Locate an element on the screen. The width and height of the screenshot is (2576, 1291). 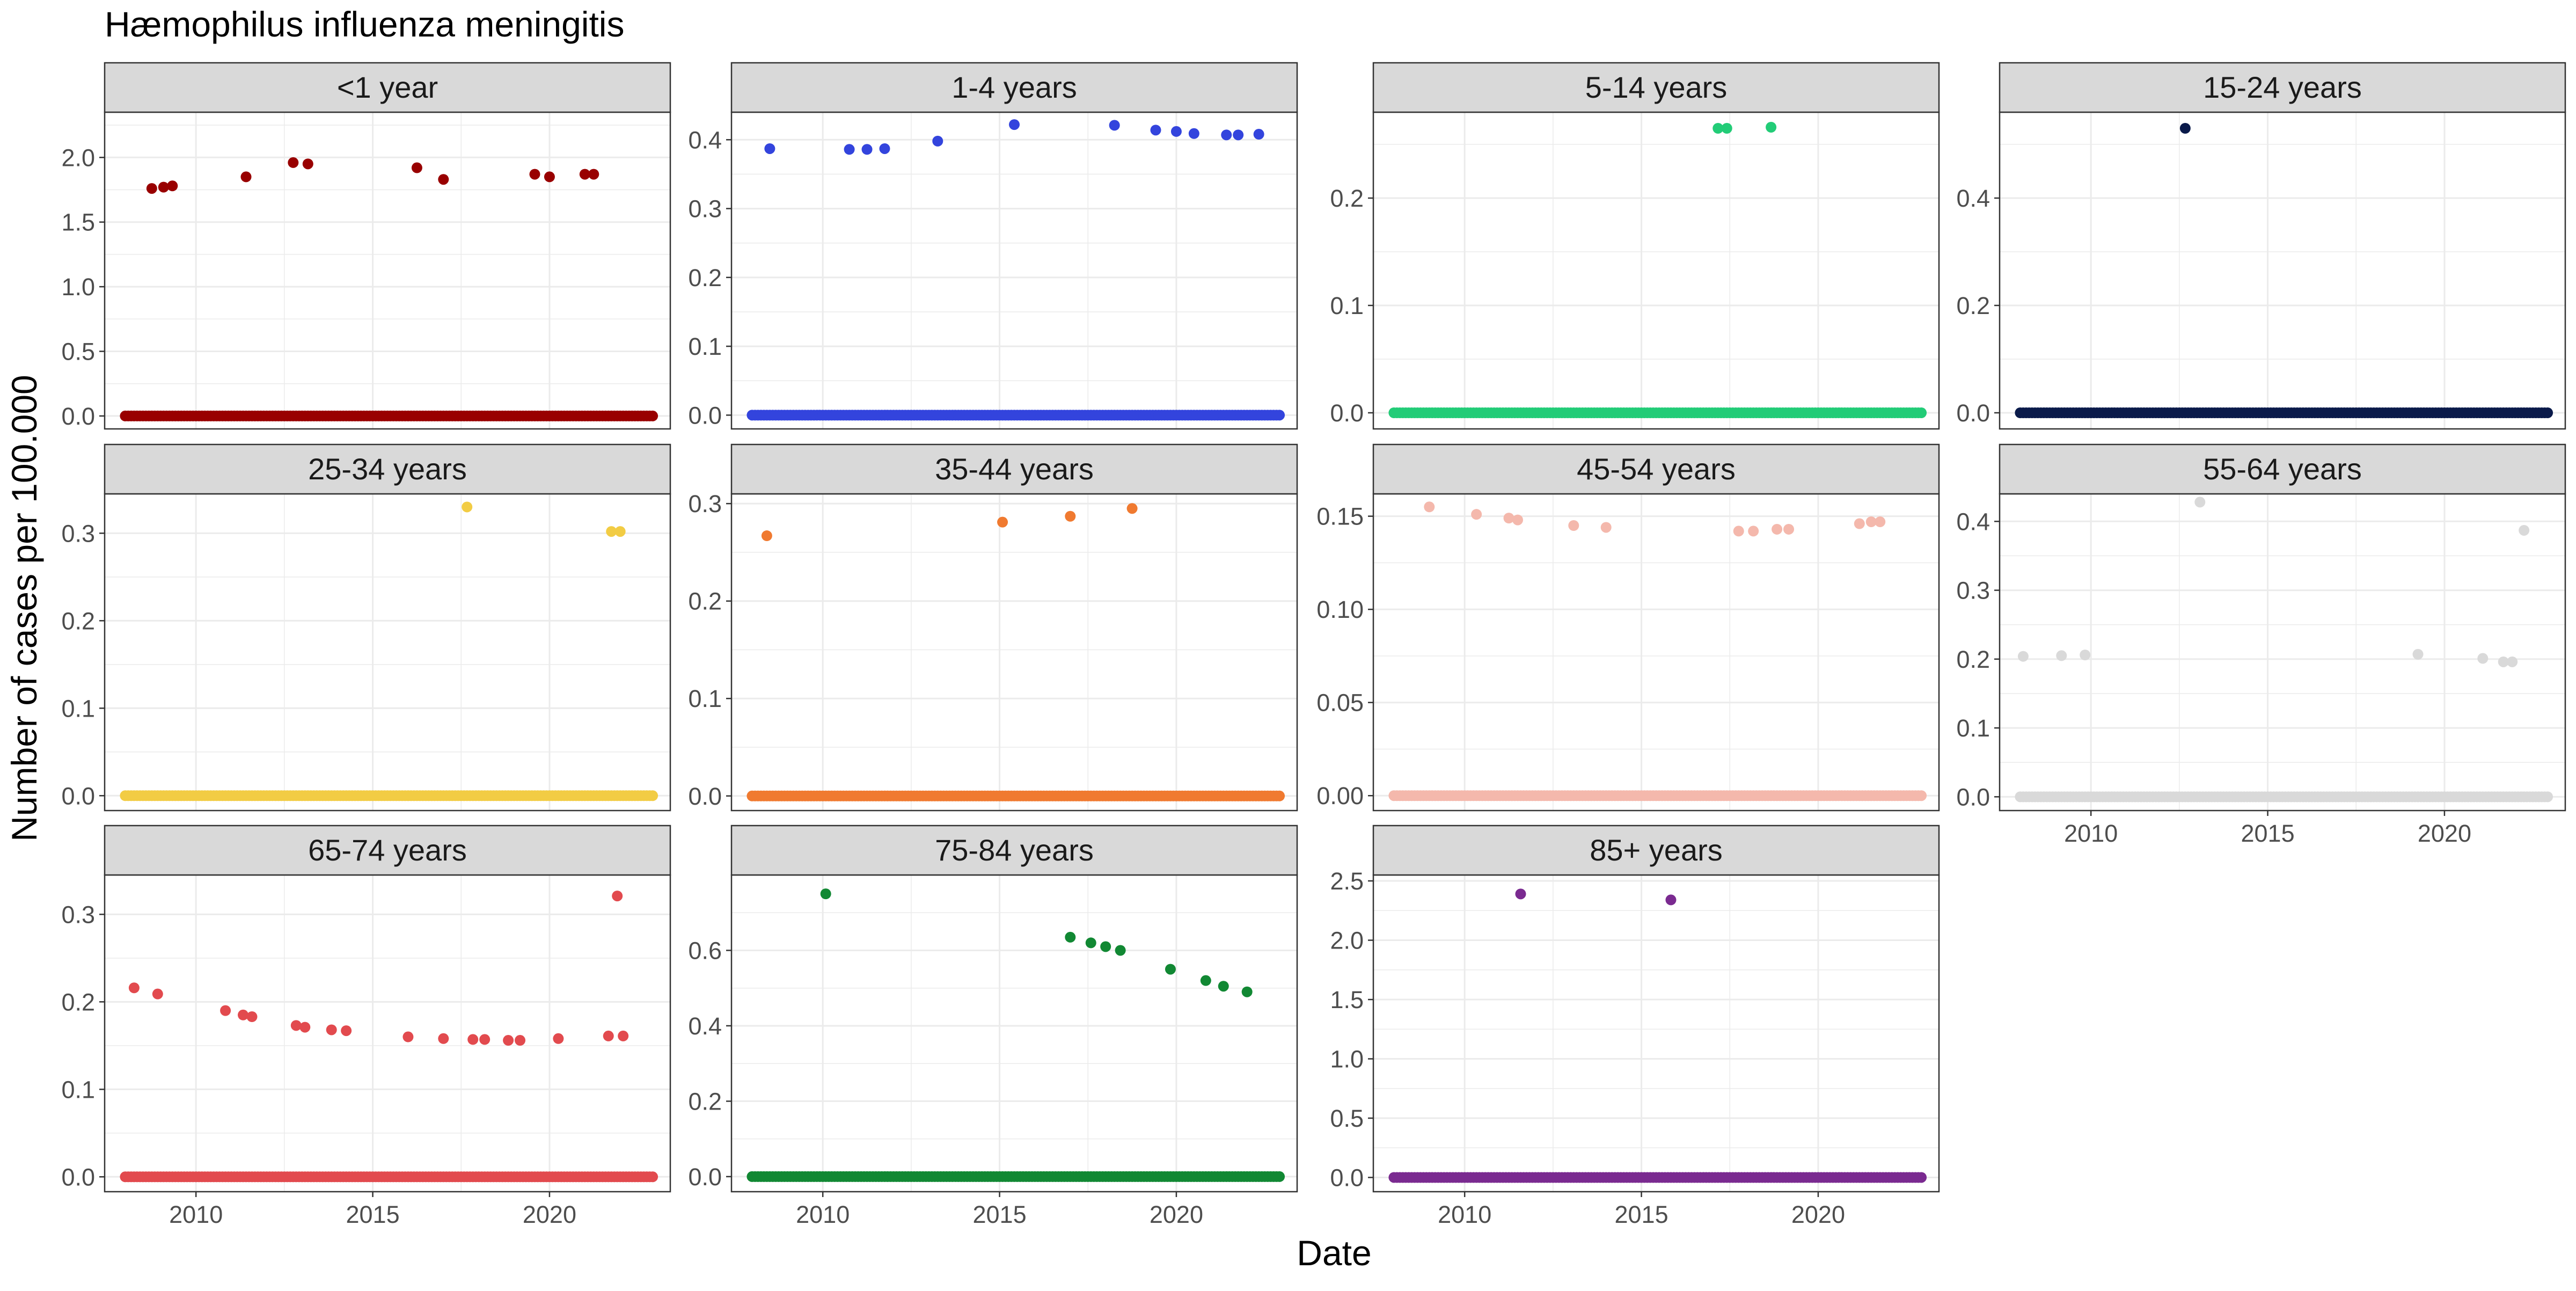
facet-panel-45-54-years: 45-54 years 0.00 0.05 0.10 0.15 is located at coordinates (1628, 627).